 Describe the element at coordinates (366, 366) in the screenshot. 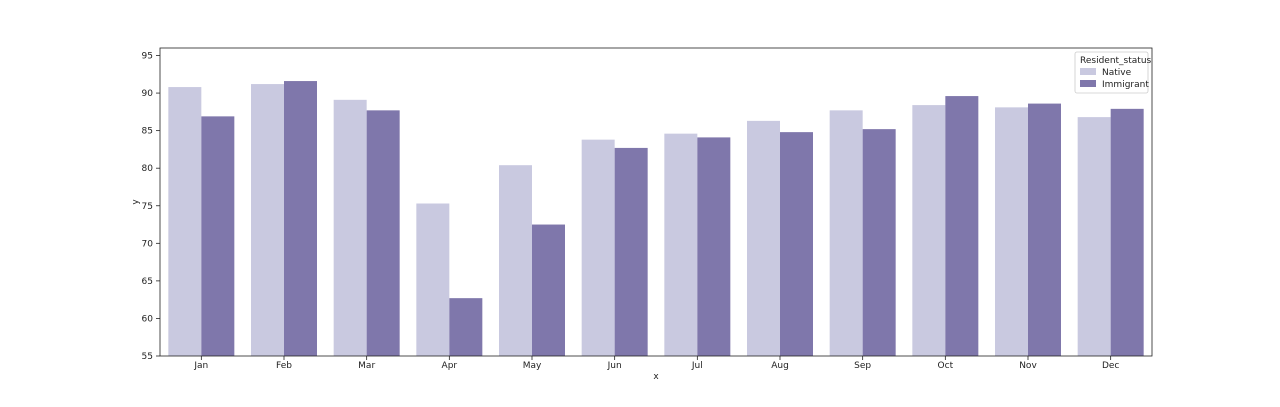

I see `x-tick-label: Mar` at that location.